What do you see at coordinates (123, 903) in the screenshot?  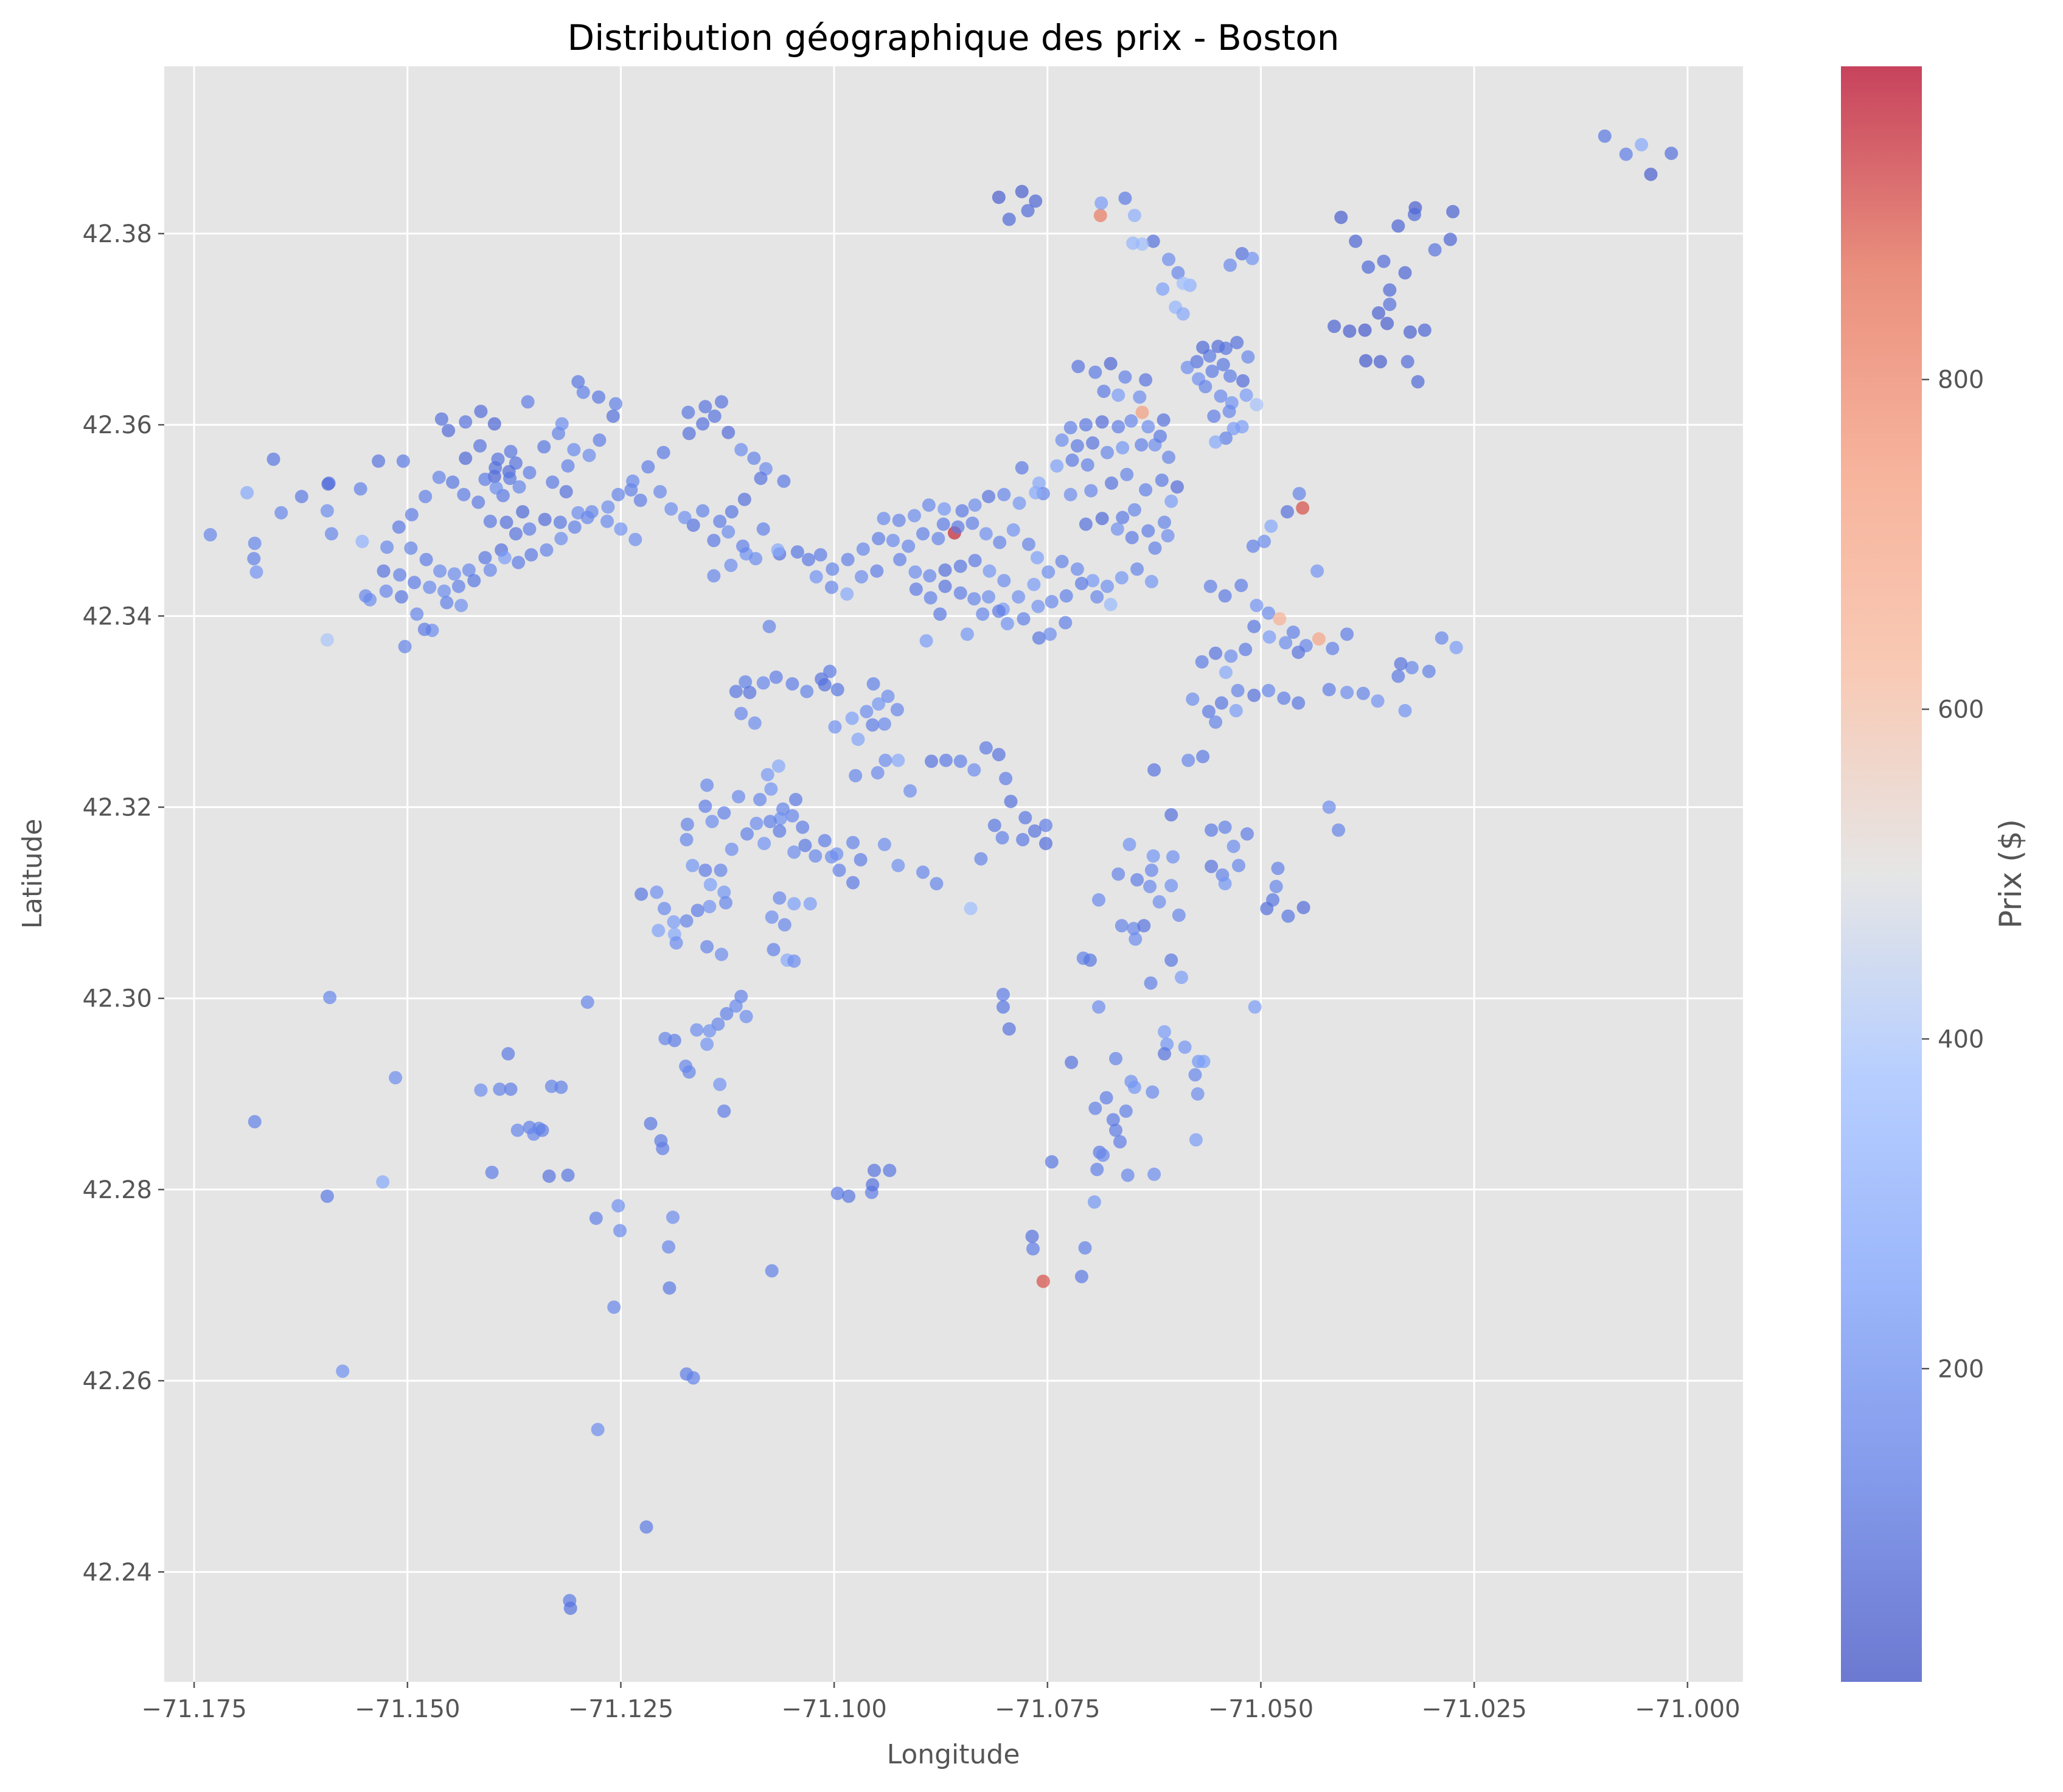 I see `y-axis: 42.24 42.26 42.28 42.30 42.32 42.34 42.36 42.38` at bounding box center [123, 903].